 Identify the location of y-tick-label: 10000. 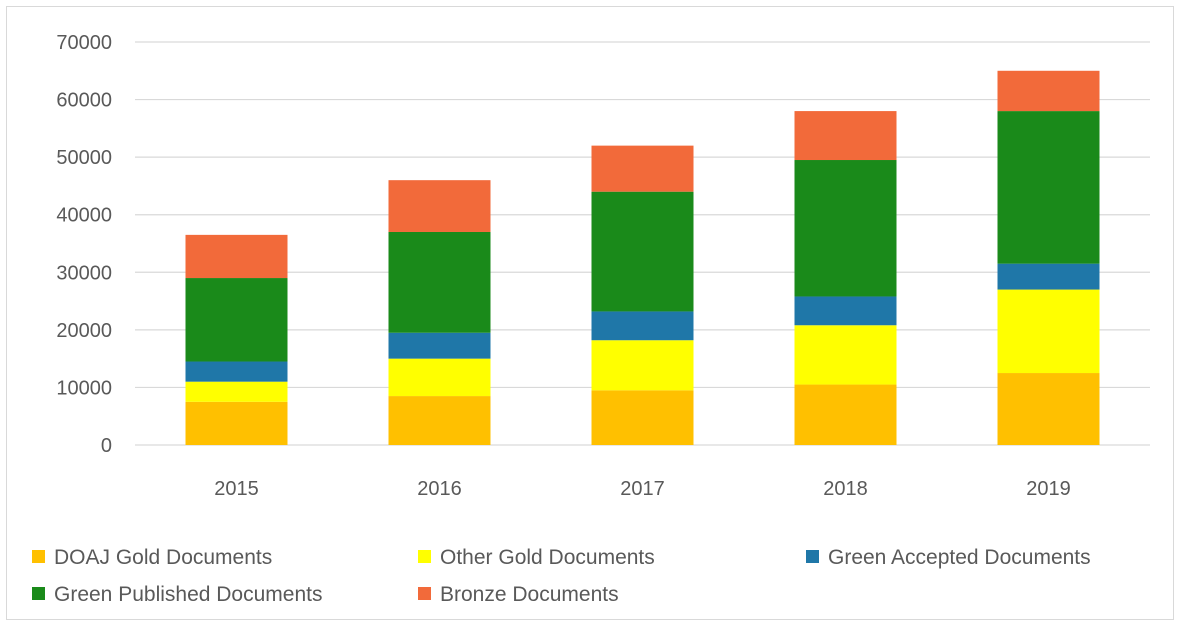
(84, 388).